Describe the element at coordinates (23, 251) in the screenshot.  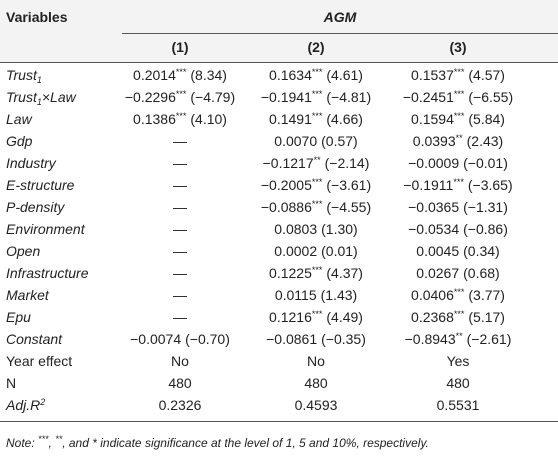
I see `row-label: Open` at that location.